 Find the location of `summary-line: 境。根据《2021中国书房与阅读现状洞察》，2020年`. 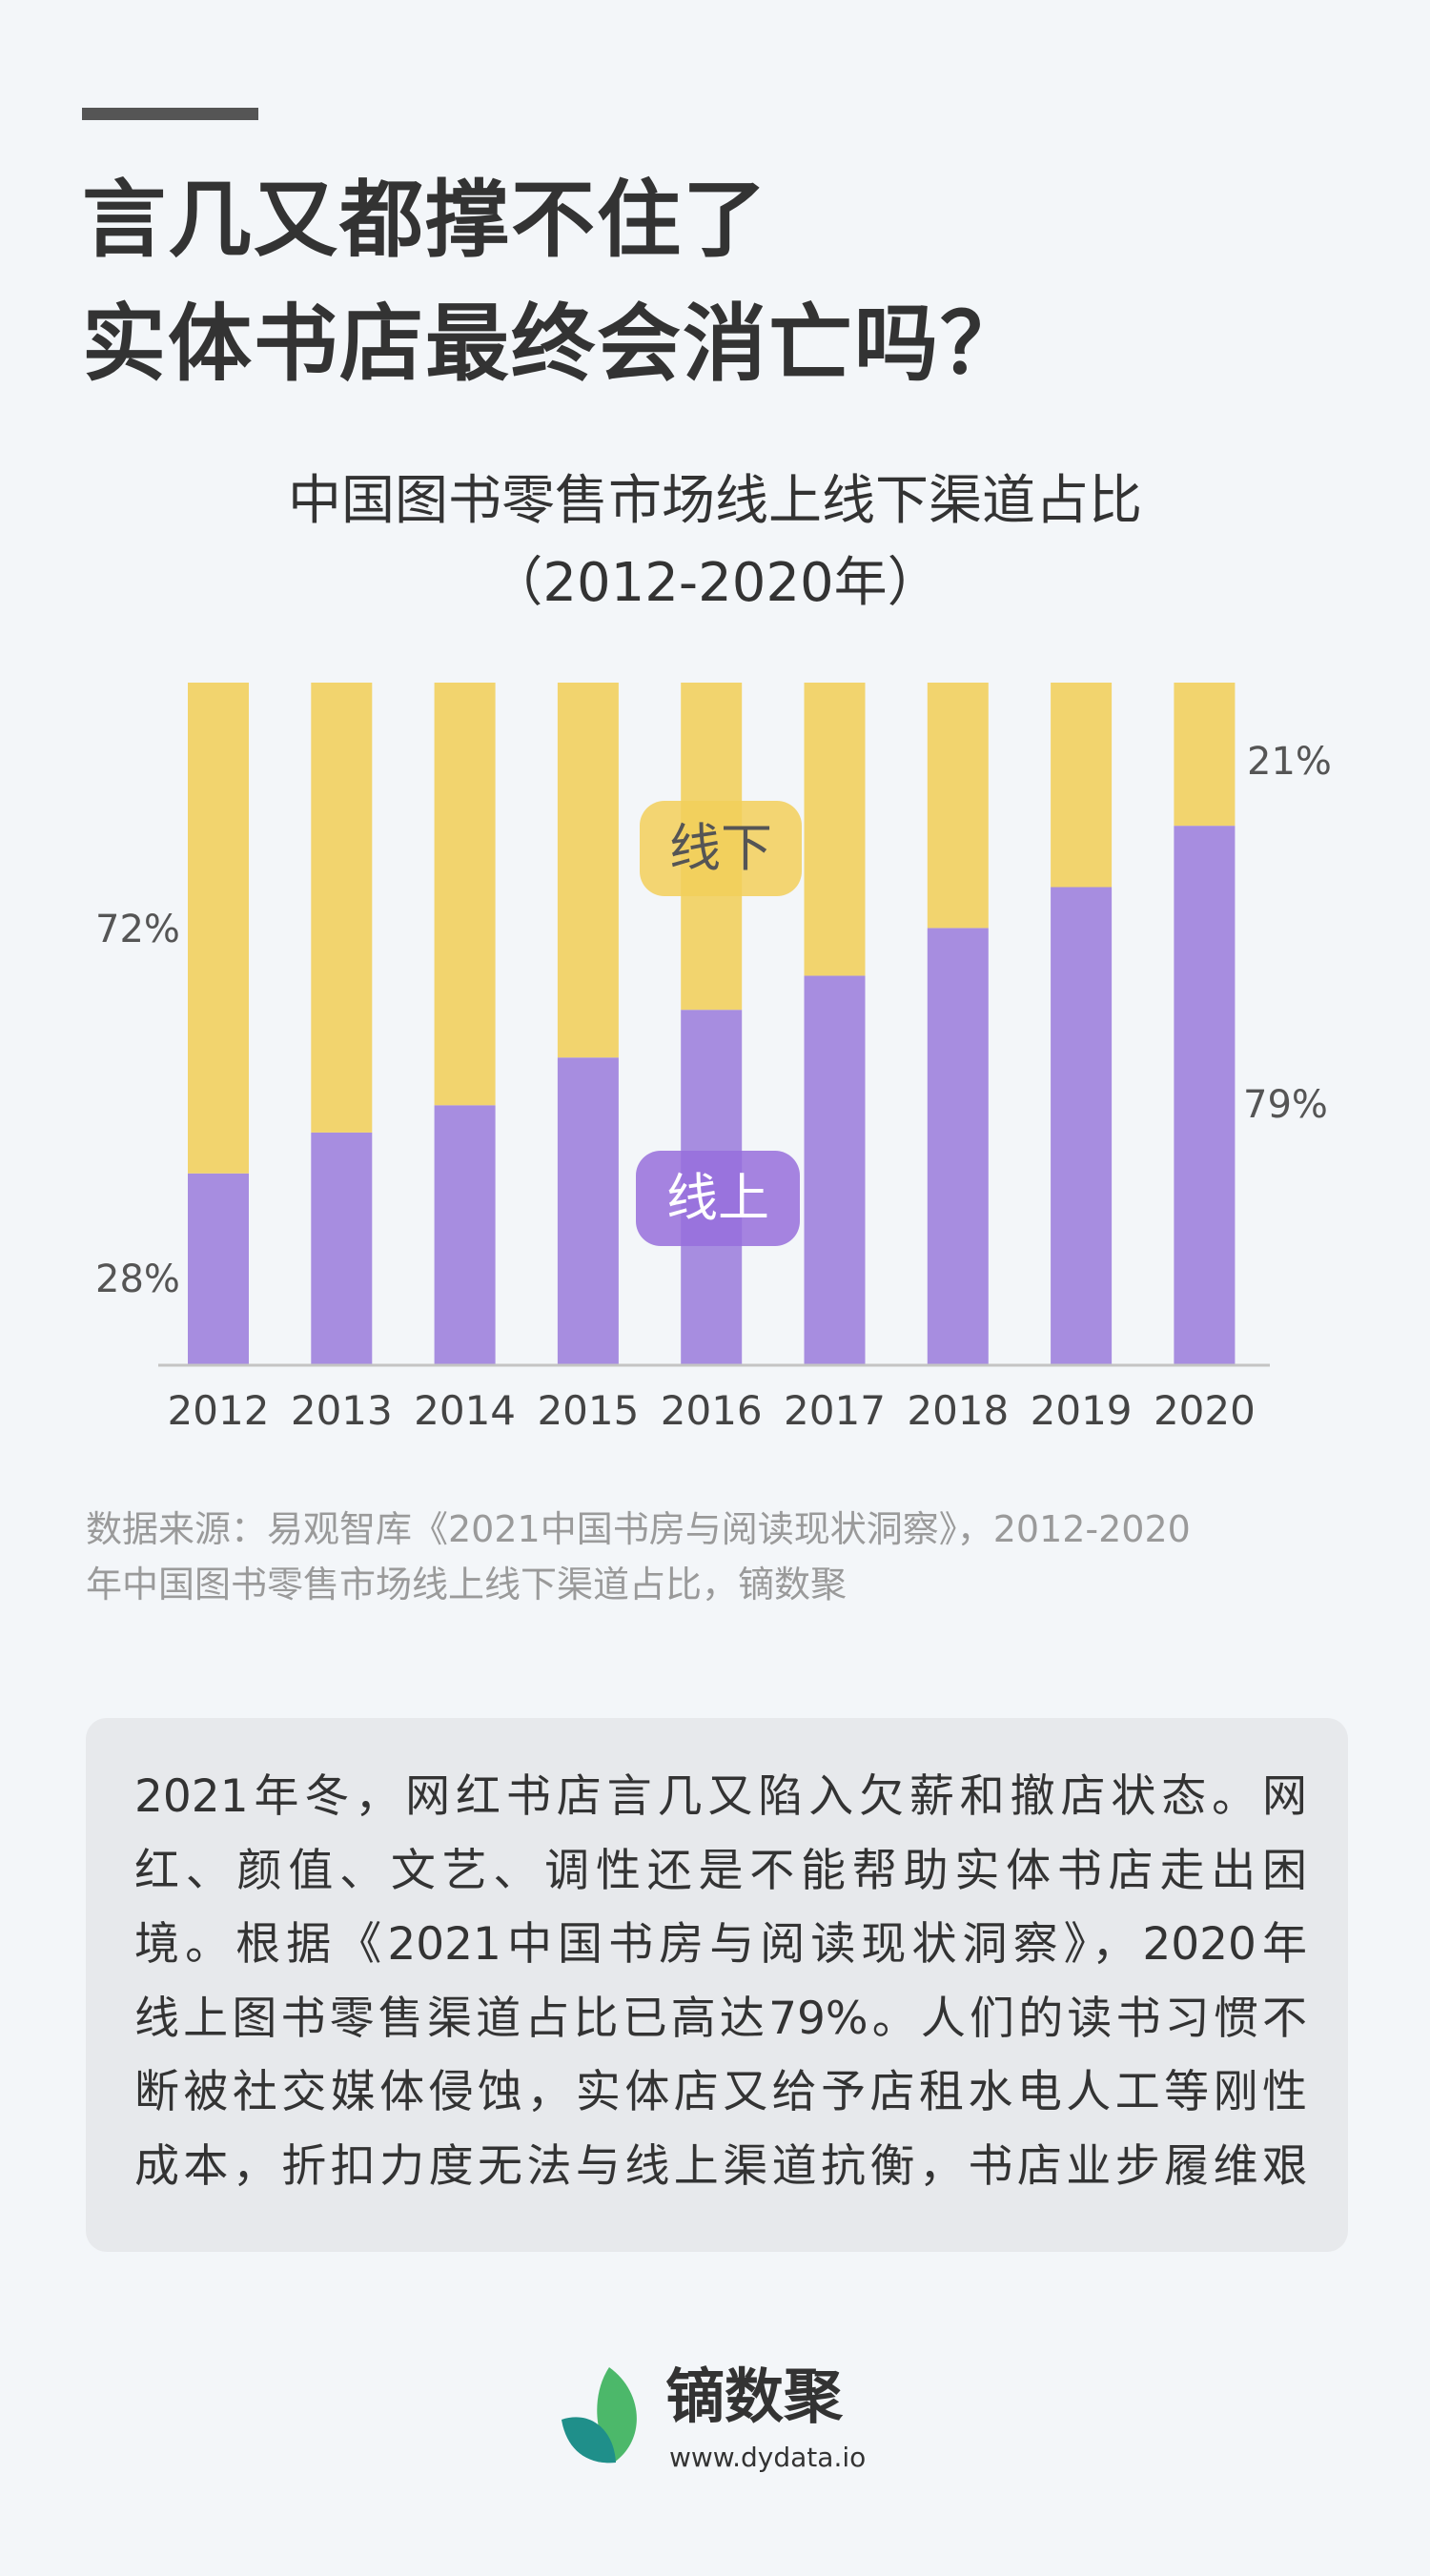

summary-line: 境。根据《2021中国书房与阅读现状洞察》，2020年 is located at coordinates (721, 1944).